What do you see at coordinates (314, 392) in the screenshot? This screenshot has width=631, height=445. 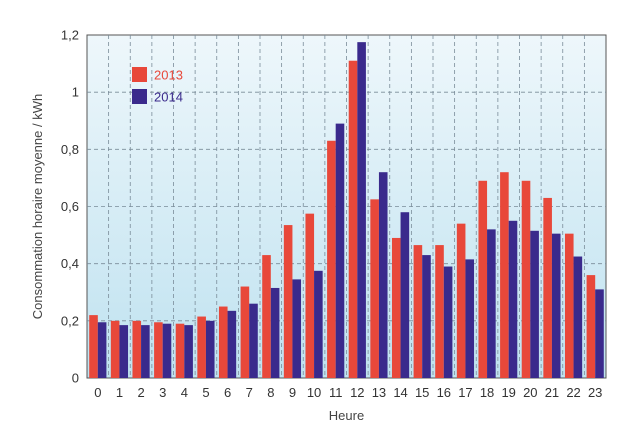 I see `x-tick-label: 10` at bounding box center [314, 392].